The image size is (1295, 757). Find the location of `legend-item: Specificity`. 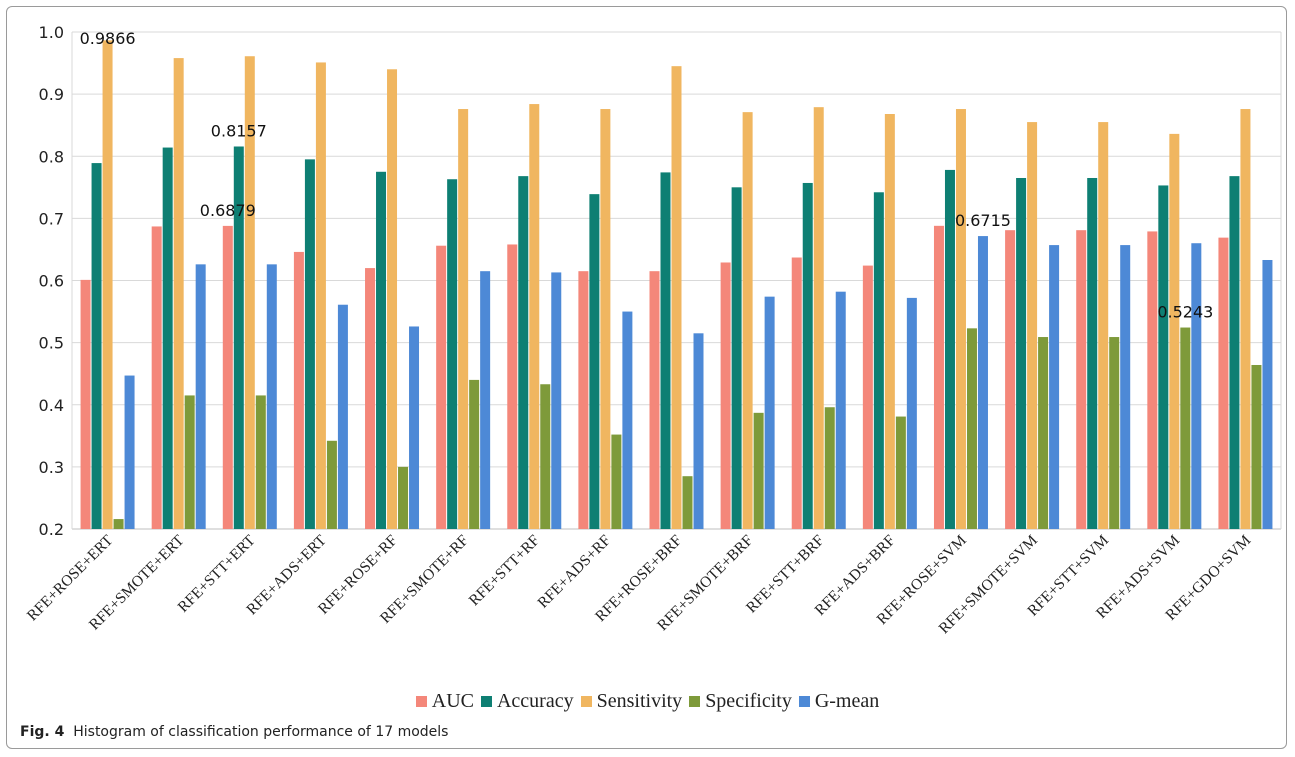

legend-item: Specificity is located at coordinates (740, 701).